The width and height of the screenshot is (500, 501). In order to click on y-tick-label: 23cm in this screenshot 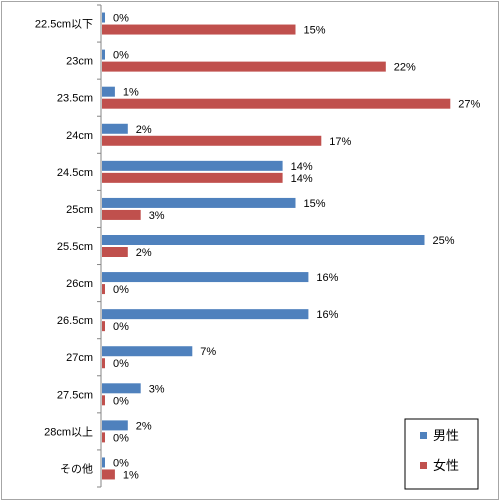, I will do `click(79, 62)`.